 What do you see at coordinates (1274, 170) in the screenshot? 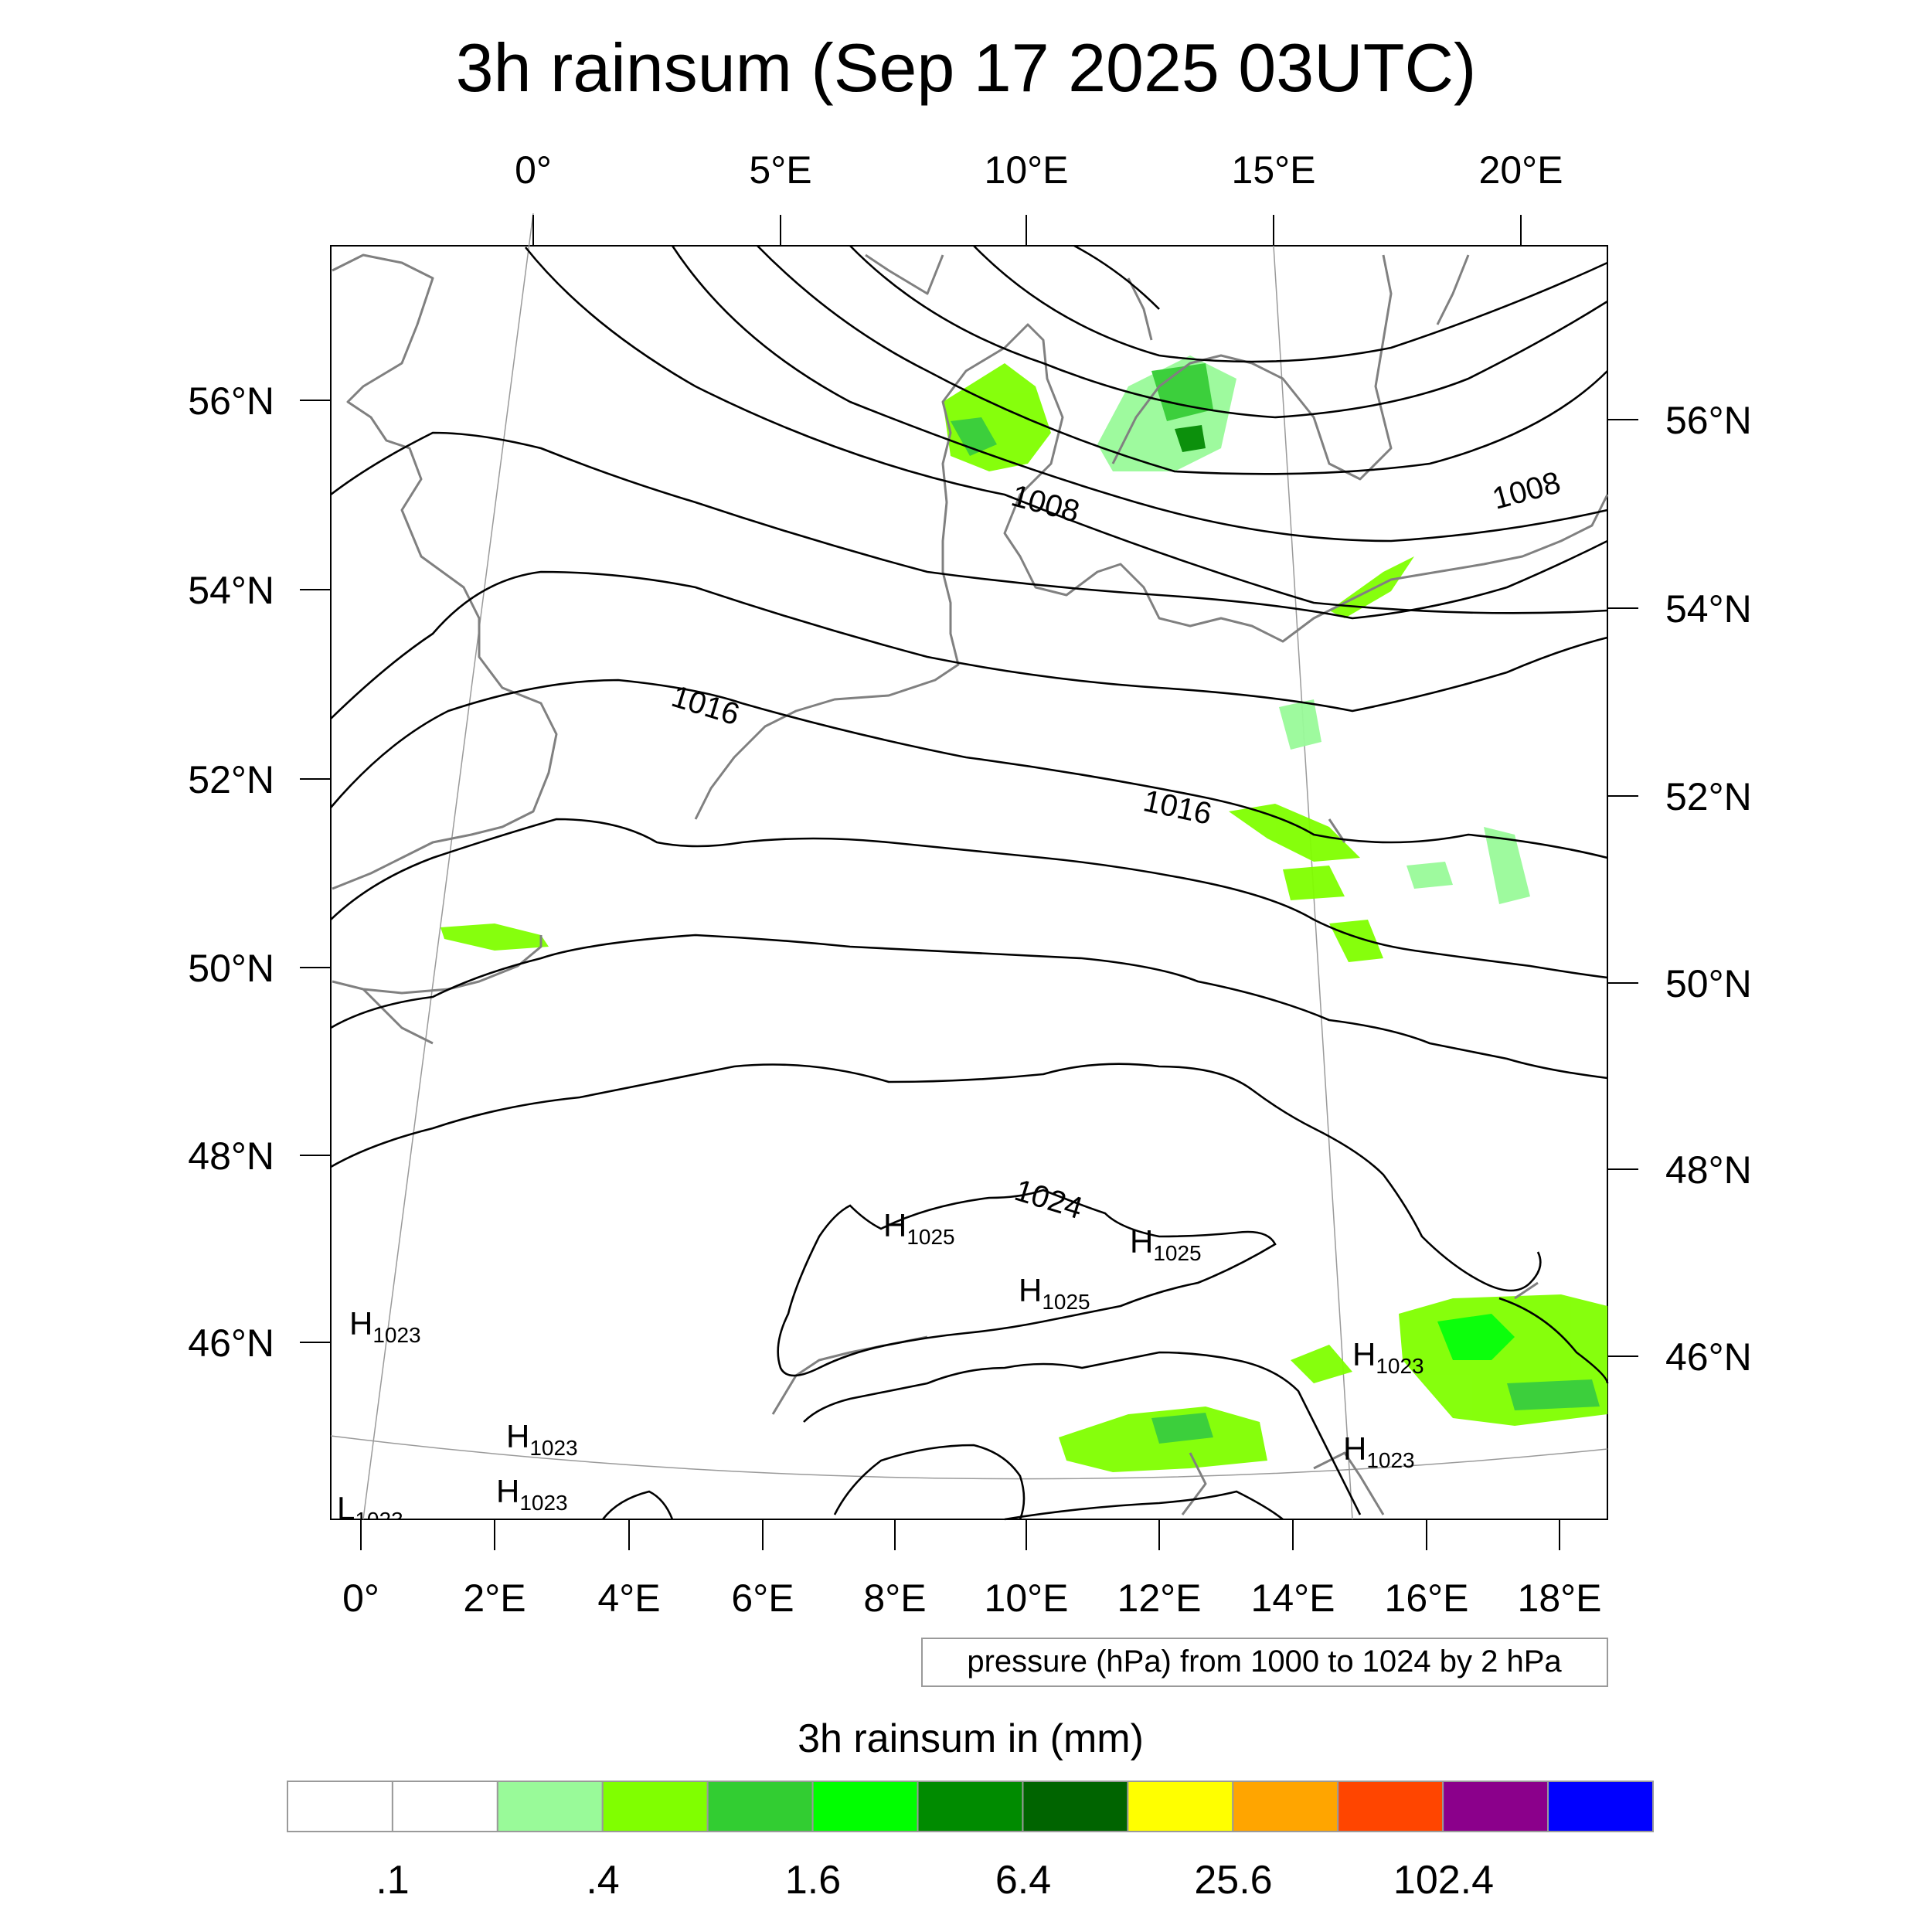
I see `top-lon-label: 15°E` at bounding box center [1274, 170].